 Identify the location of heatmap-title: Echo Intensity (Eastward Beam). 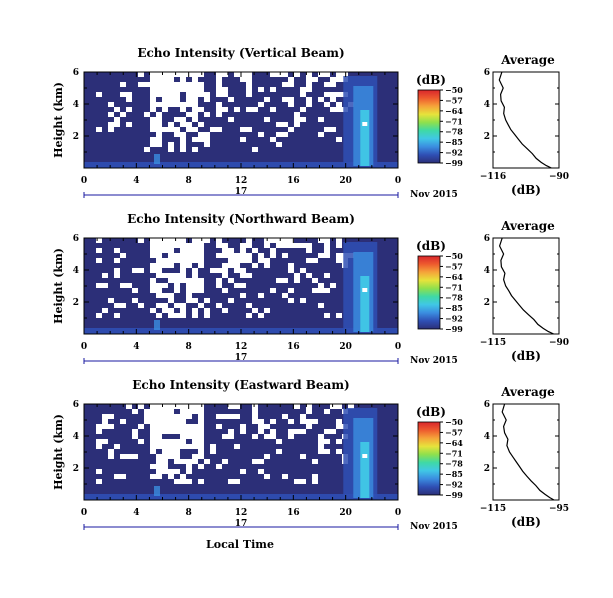
(240, 385).